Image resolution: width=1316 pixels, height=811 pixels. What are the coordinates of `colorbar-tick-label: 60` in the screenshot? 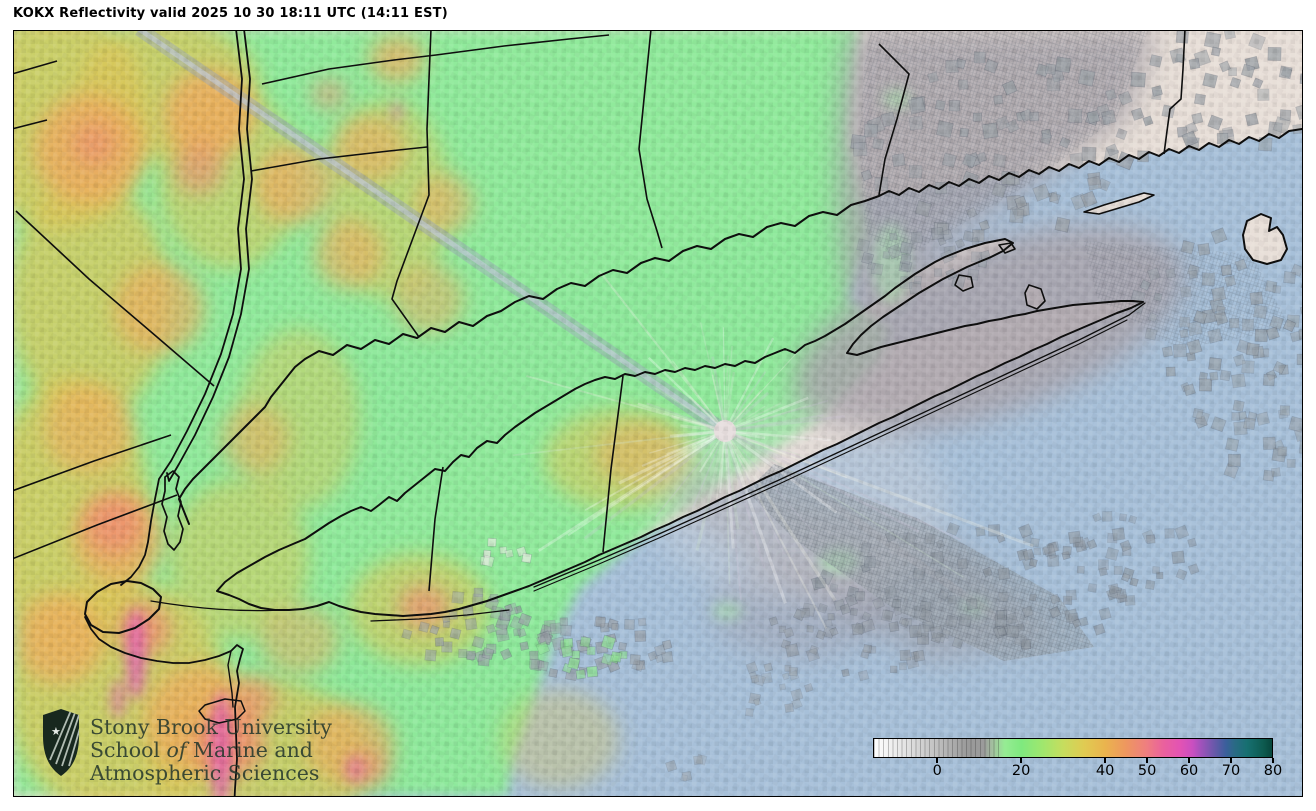 It's located at (1189, 771).